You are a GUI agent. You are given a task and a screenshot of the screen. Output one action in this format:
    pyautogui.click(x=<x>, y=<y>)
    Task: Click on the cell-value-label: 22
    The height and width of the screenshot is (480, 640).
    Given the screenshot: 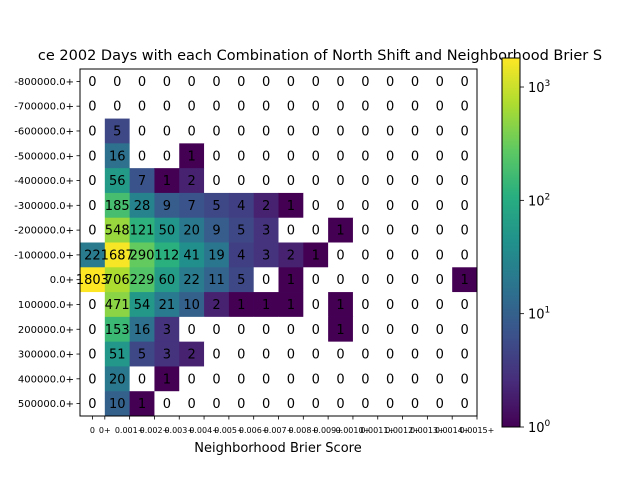 What is the action you would take?
    pyautogui.click(x=191, y=280)
    